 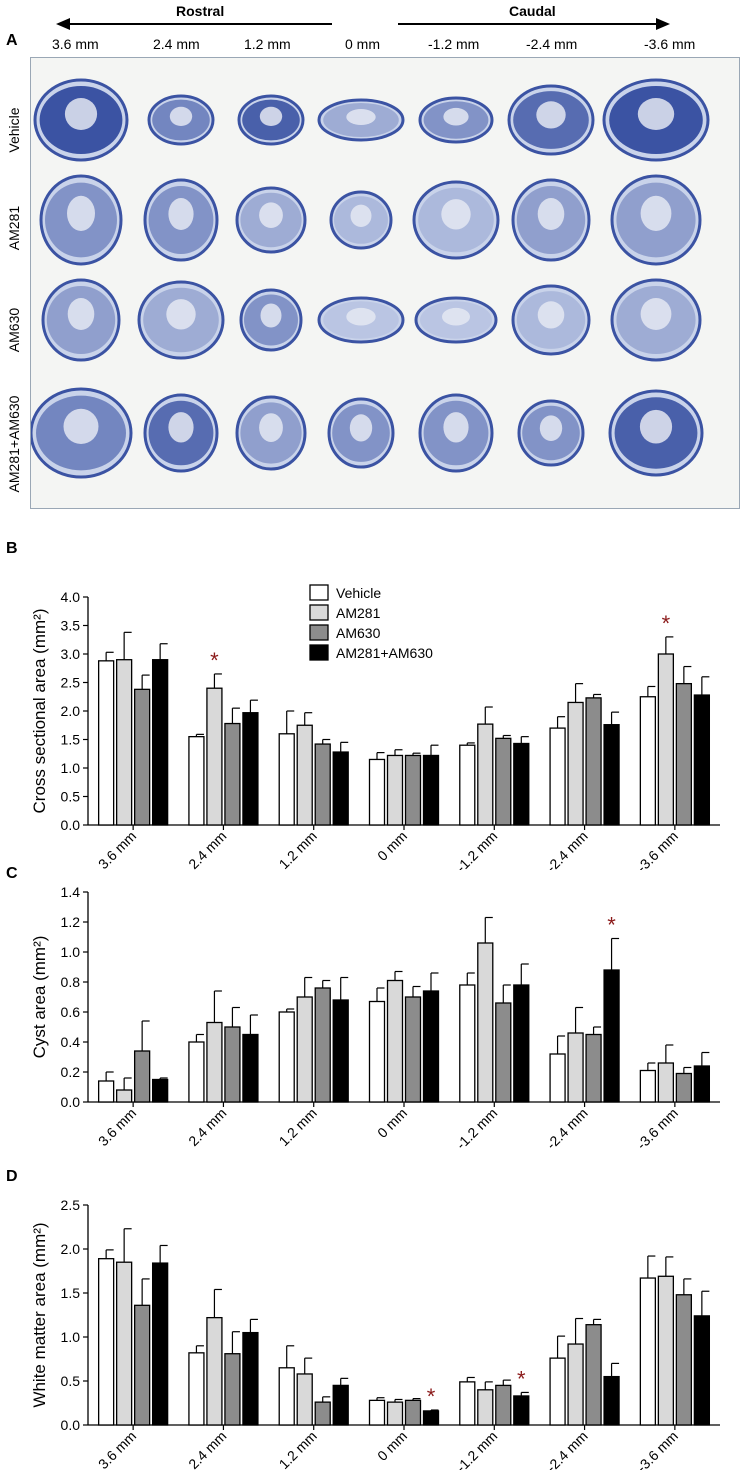 What do you see at coordinates (71, 626) in the screenshot?
I see `y-tick-label: 3.5` at bounding box center [71, 626].